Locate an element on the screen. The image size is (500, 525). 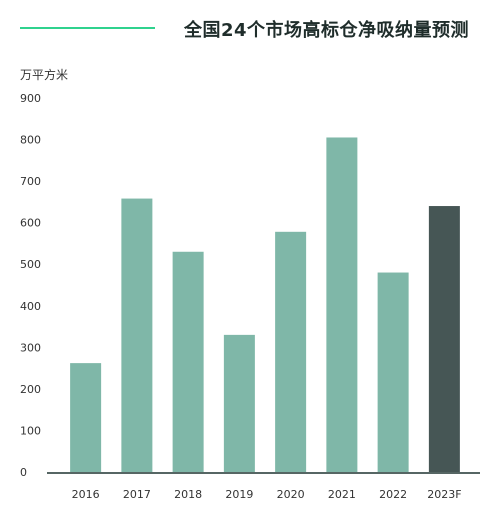
bar-2021 is located at coordinates (342, 304).